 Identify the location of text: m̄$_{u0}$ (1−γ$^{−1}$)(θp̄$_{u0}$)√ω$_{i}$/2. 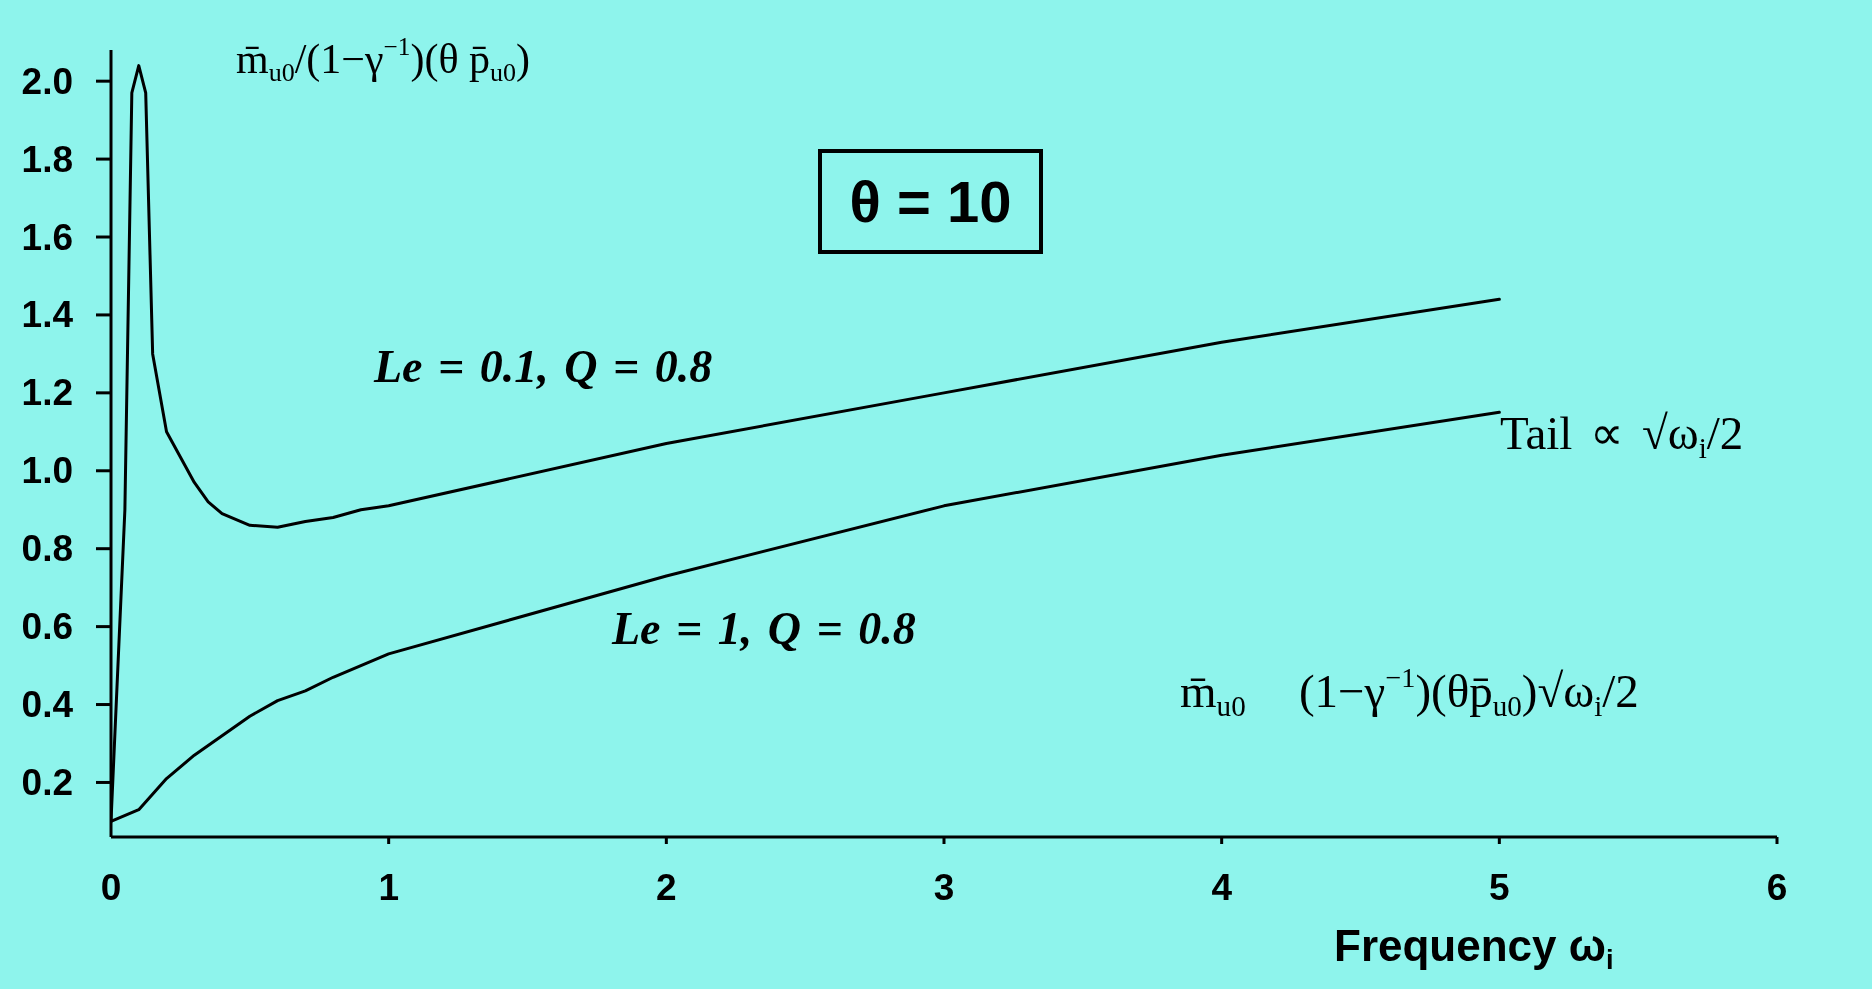
(1409, 692).